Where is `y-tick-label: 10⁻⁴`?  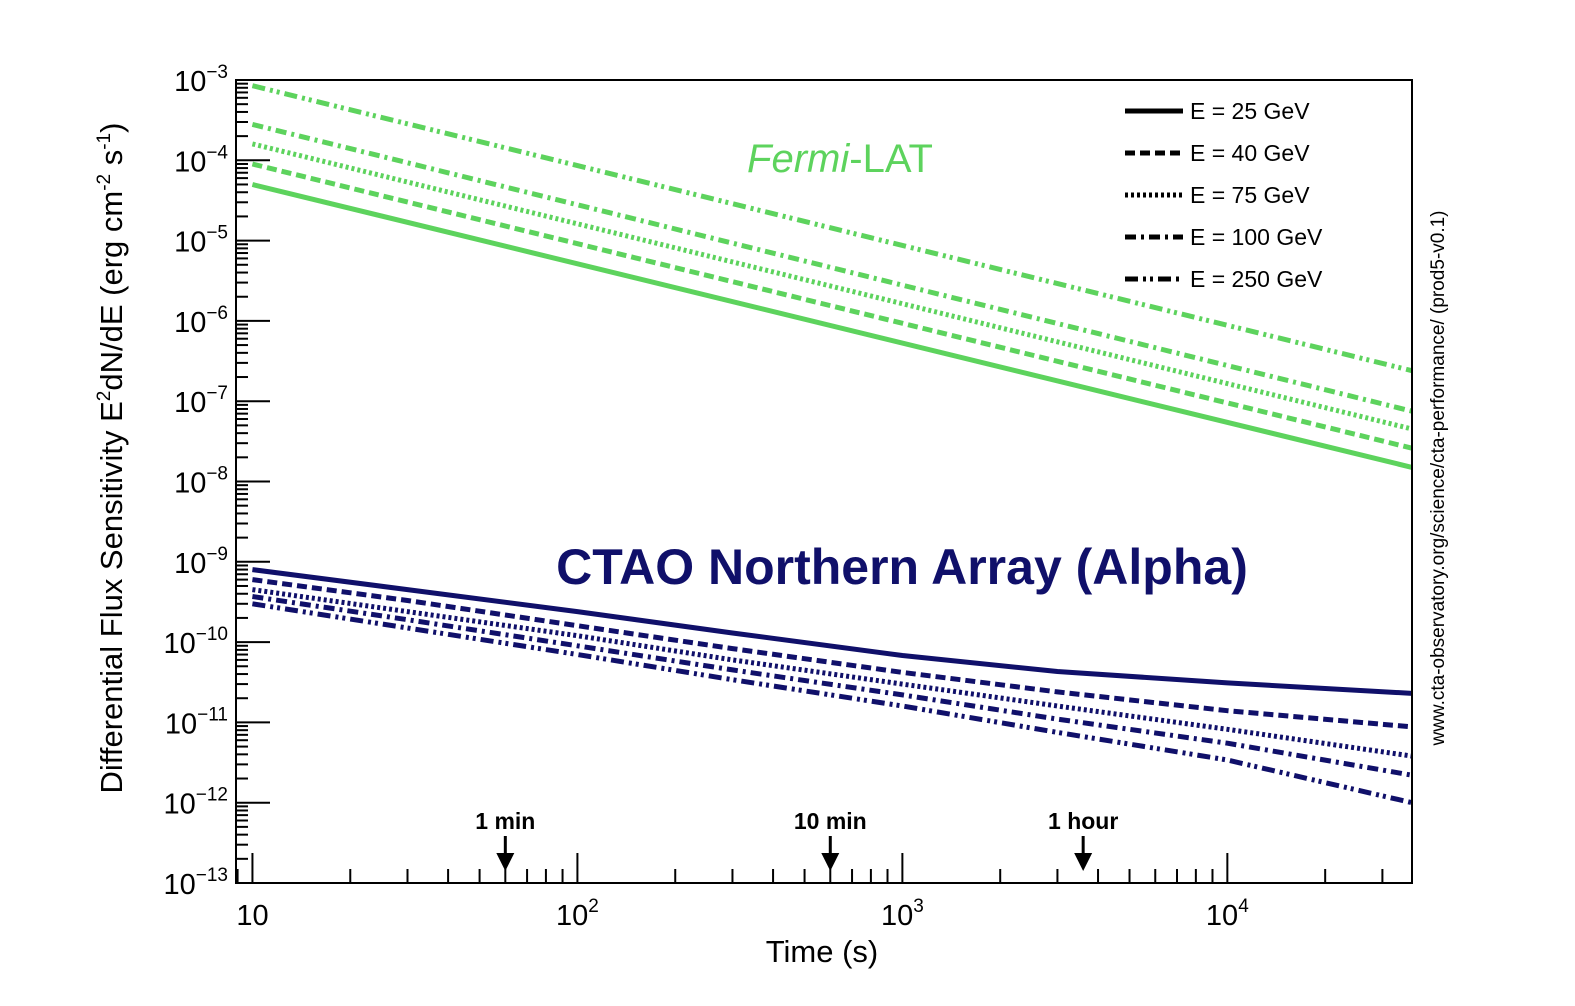
y-tick-label: 10⁻⁴ is located at coordinates (201, 160).